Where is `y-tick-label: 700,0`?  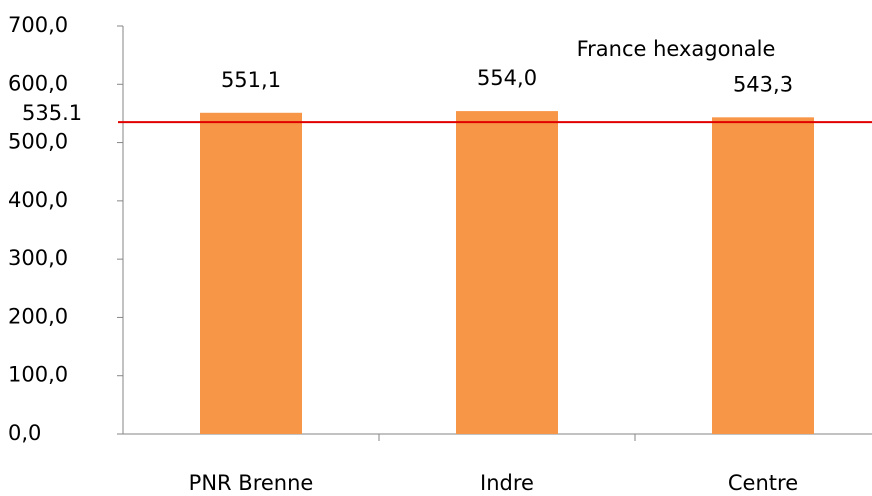
y-tick-label: 700,0 is located at coordinates (38, 25).